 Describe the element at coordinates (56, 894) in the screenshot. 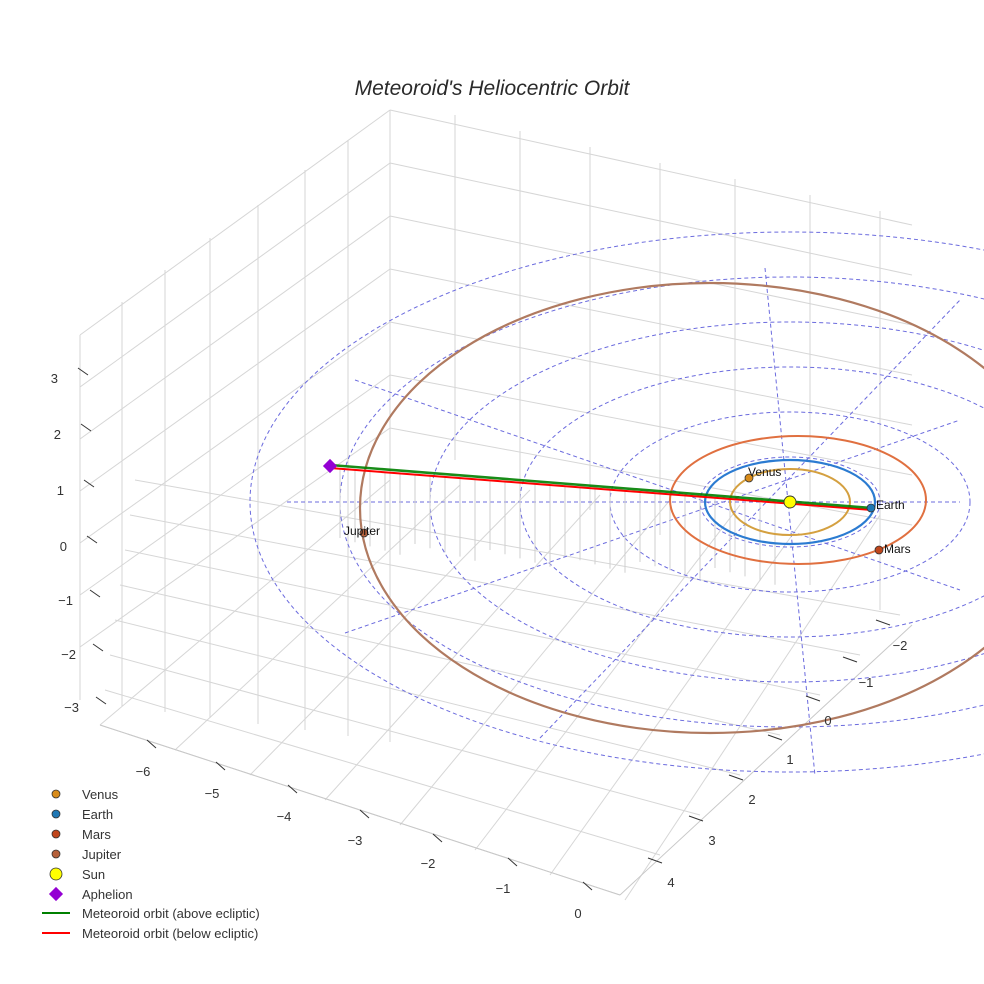

I see `aphelion-legend-marker` at that location.